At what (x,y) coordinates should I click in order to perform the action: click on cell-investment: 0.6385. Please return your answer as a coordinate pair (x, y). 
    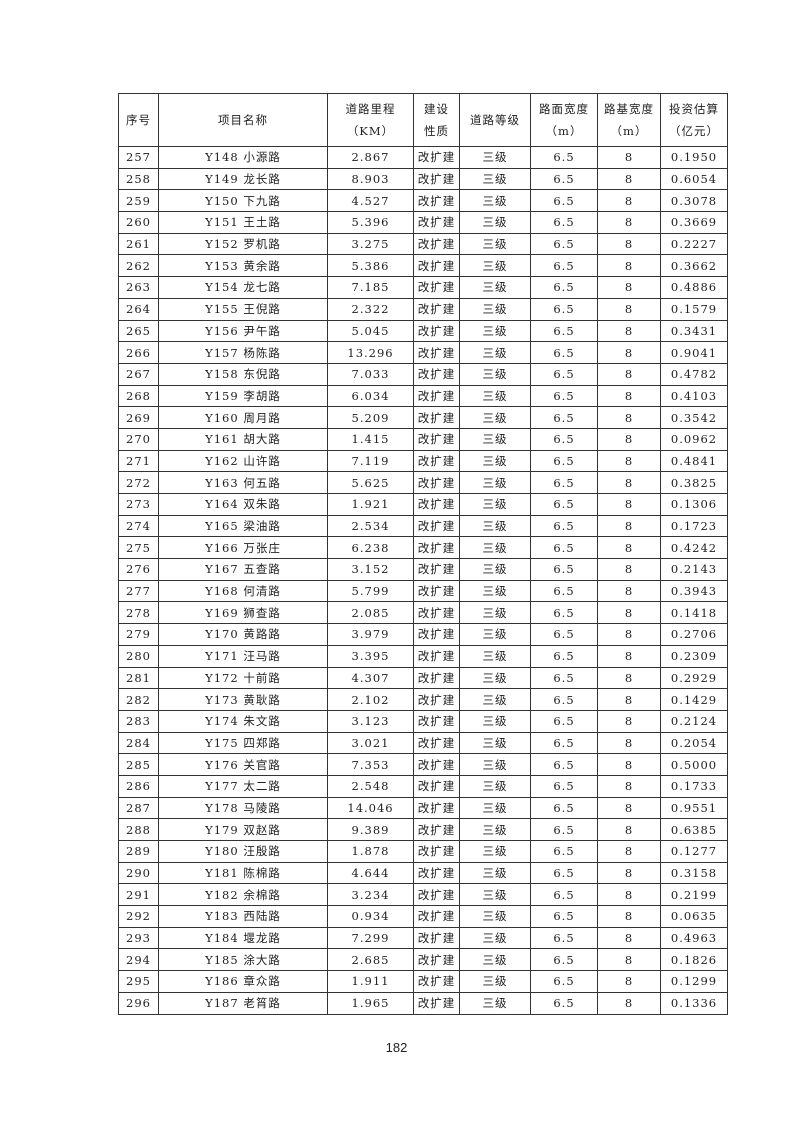
    Looking at the image, I should click on (694, 829).